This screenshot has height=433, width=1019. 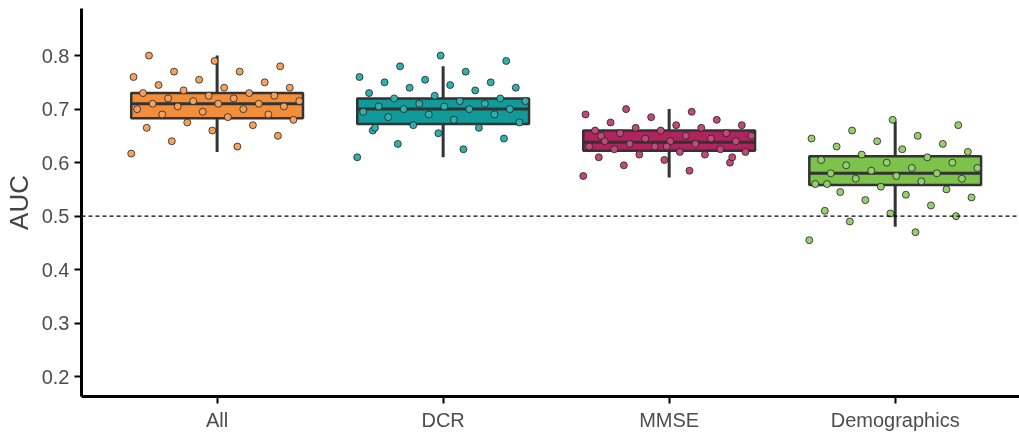 I want to click on y-tick-label: 0.8, so click(x=55, y=55).